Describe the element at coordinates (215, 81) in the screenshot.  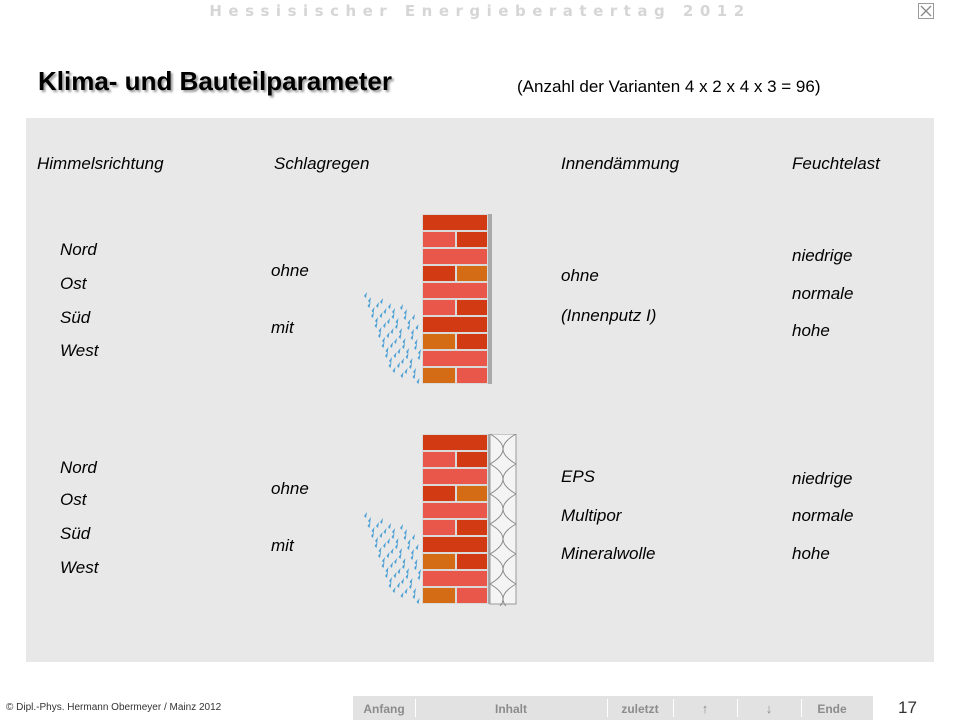
I see `slide-title: Klima- und Bauteilparameter` at that location.